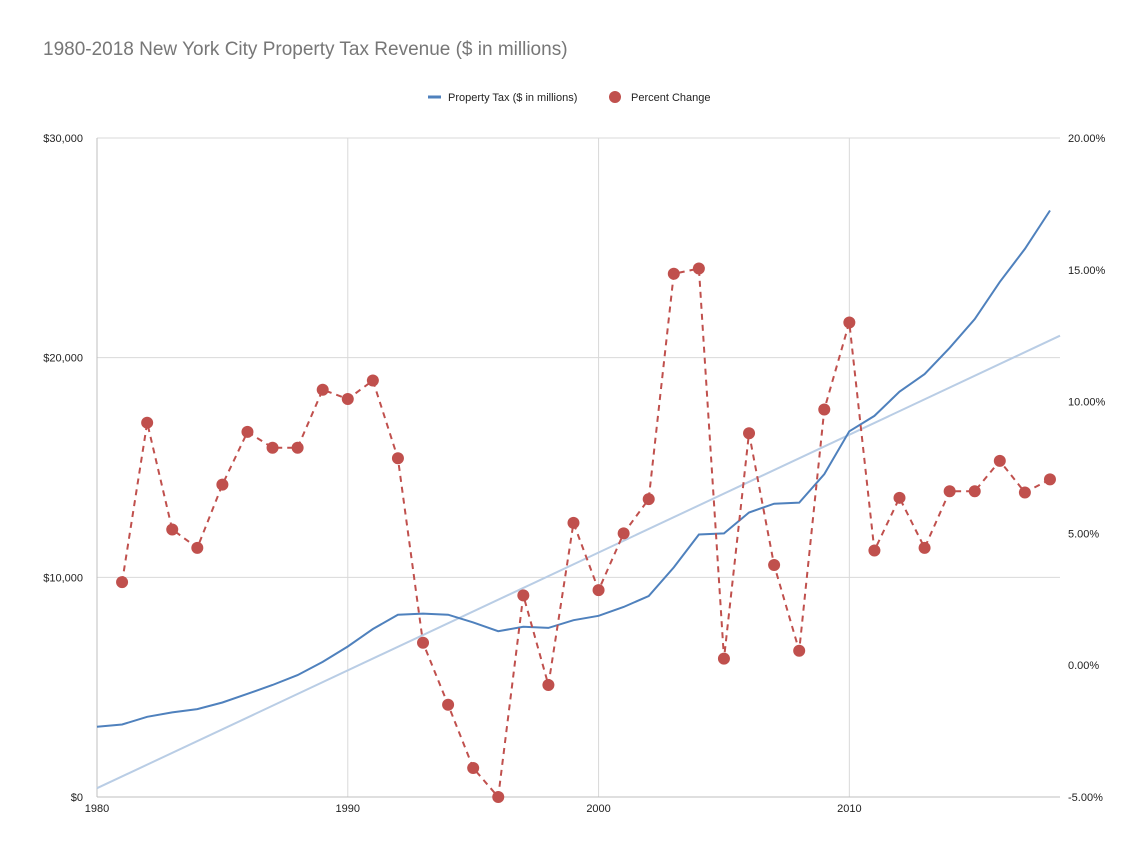 The height and width of the screenshot is (859, 1146). I want to click on x-tick-label: 2000, so click(598, 809).